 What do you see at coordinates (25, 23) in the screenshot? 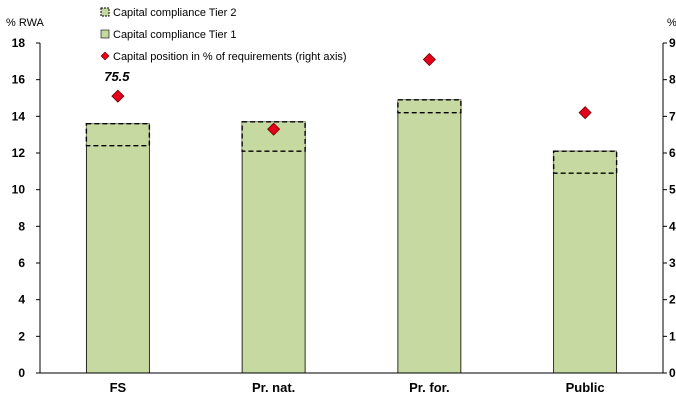
I see `y-left-axis-label: % RWA` at bounding box center [25, 23].